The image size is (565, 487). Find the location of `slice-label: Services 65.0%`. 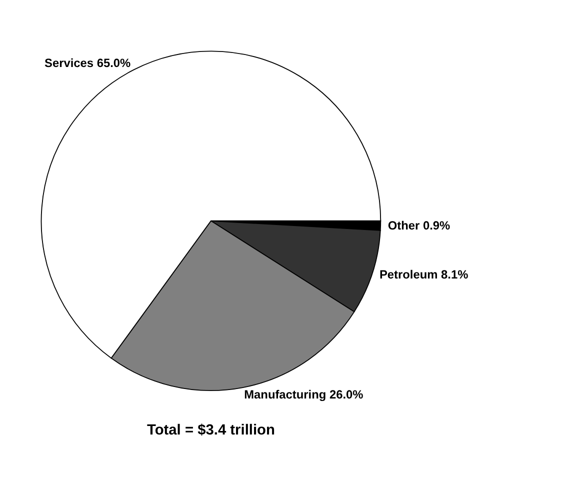

slice-label: Services 65.0% is located at coordinates (87, 63).